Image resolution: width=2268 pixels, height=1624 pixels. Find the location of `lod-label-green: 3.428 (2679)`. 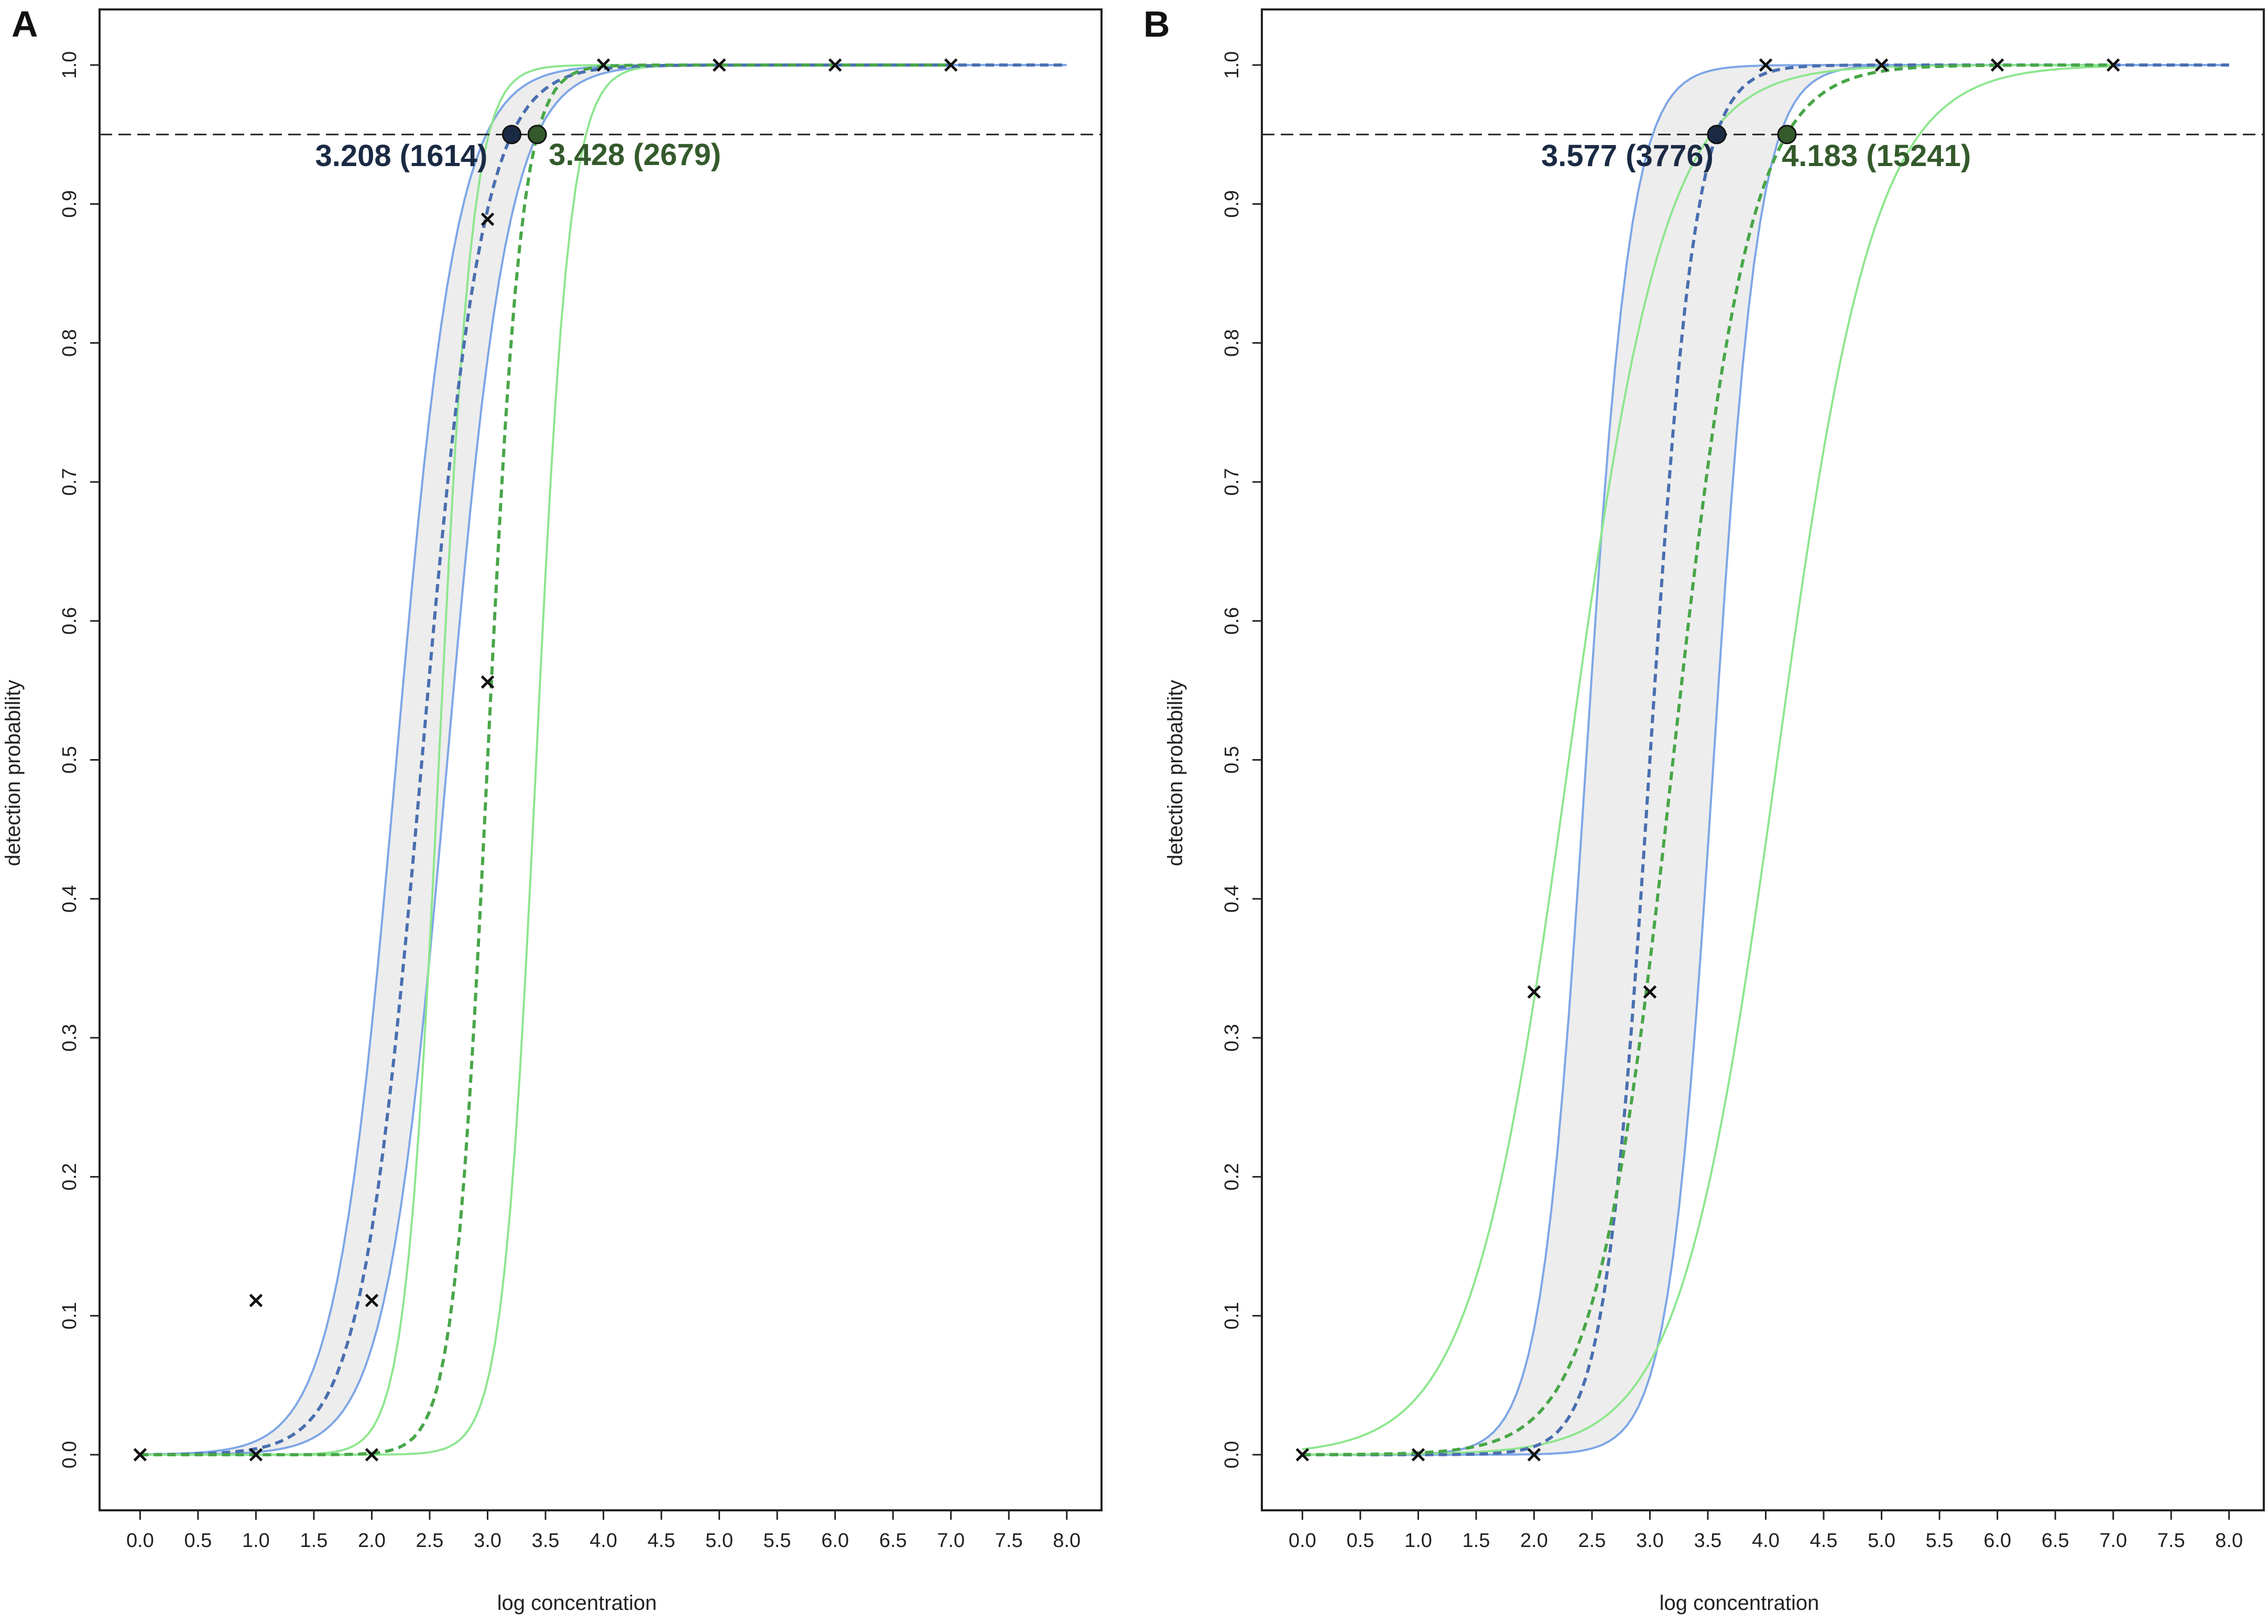

lod-label-green: 3.428 (2679) is located at coordinates (635, 155).